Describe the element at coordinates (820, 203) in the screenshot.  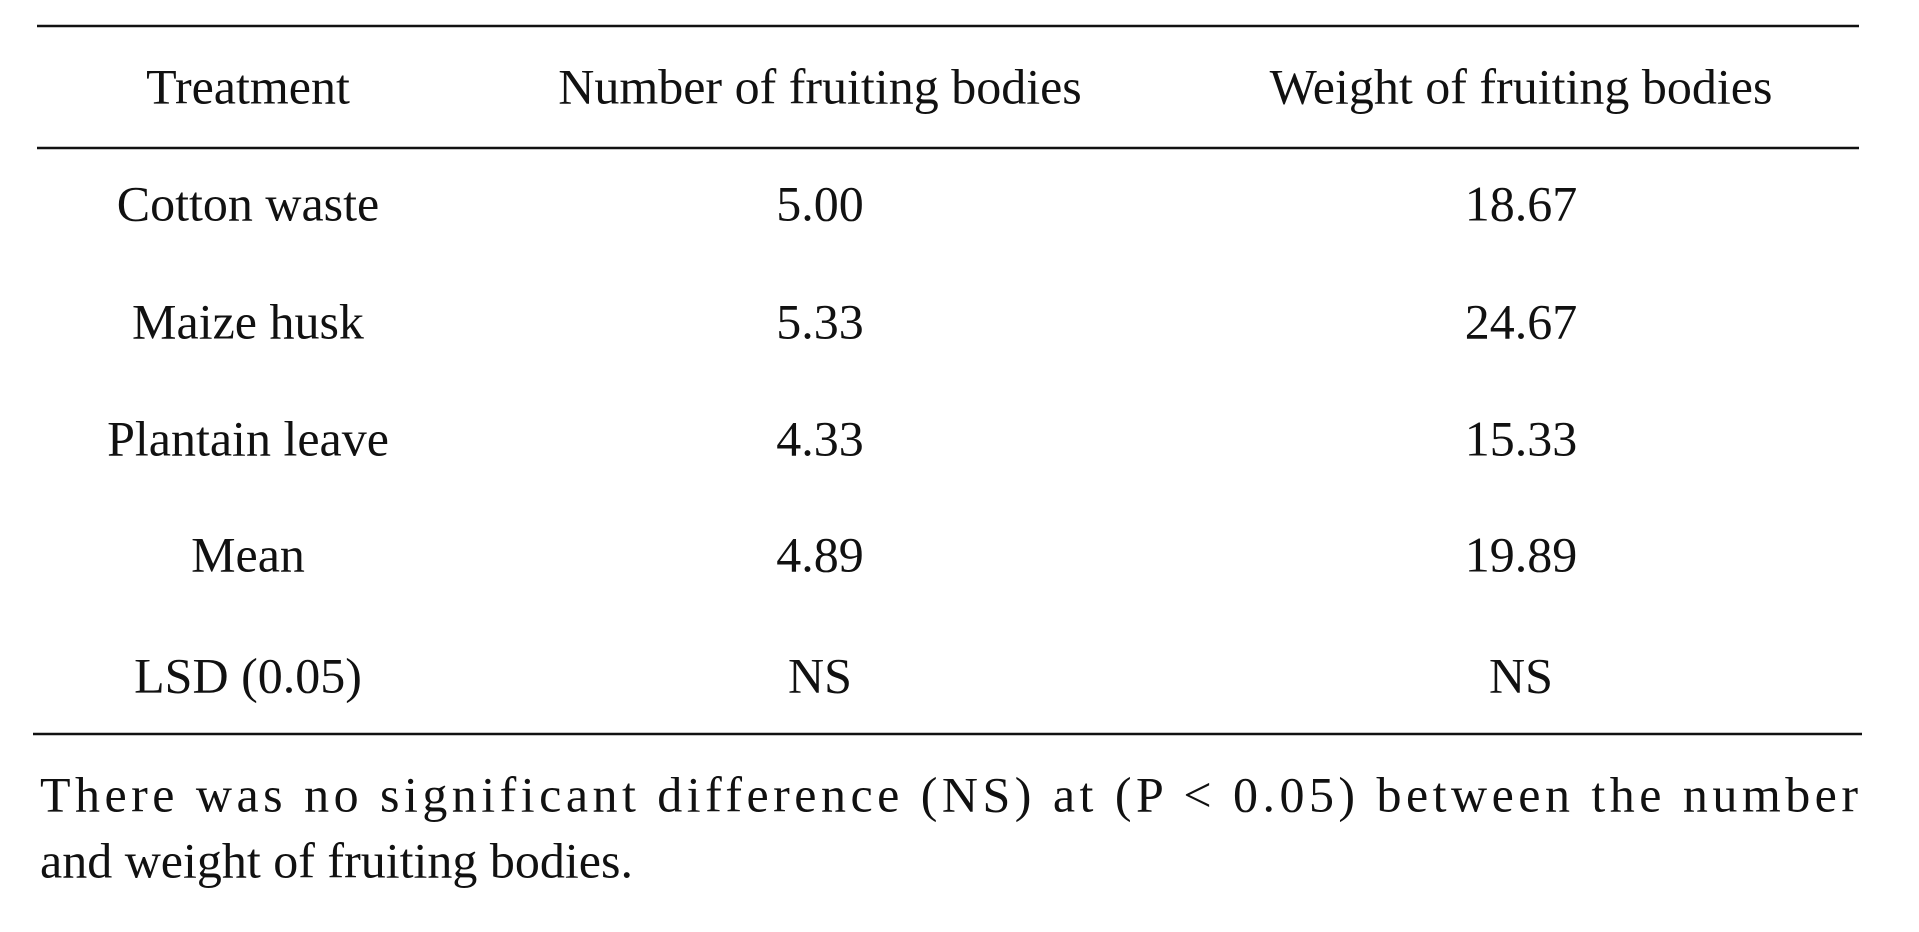
I see `table-cell: 5.00` at that location.